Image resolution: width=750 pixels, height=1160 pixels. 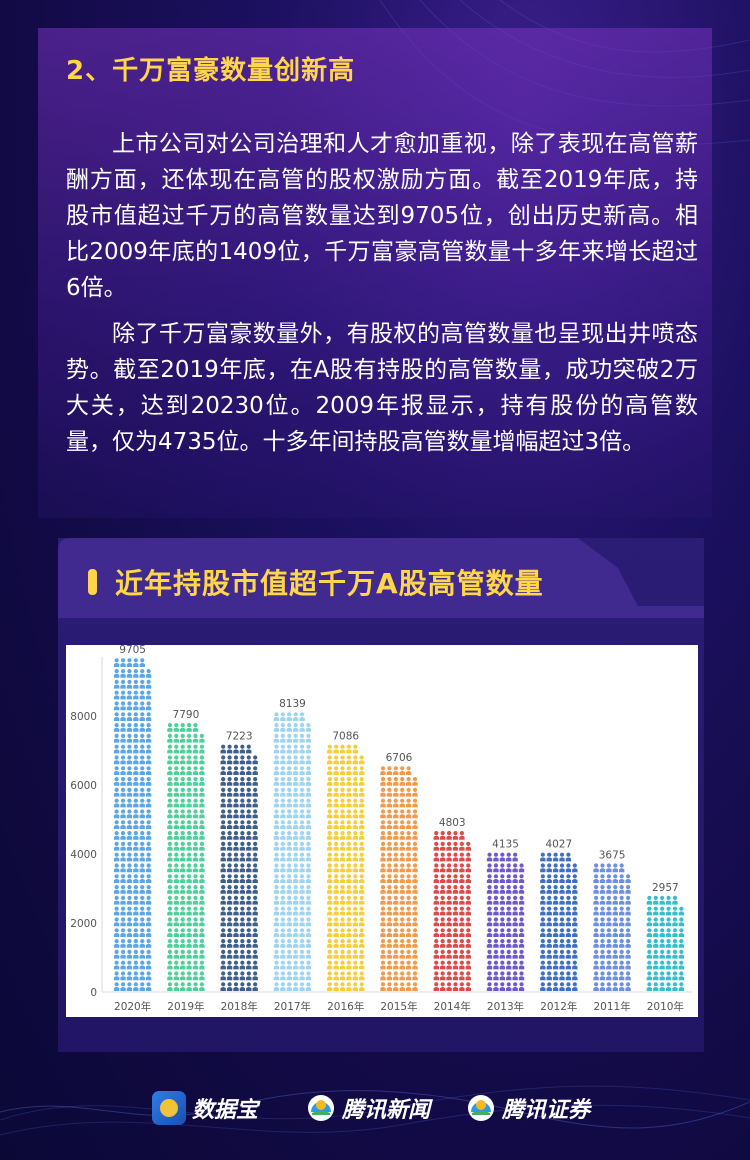 I want to click on chart-title-tab, so click(x=381, y=578).